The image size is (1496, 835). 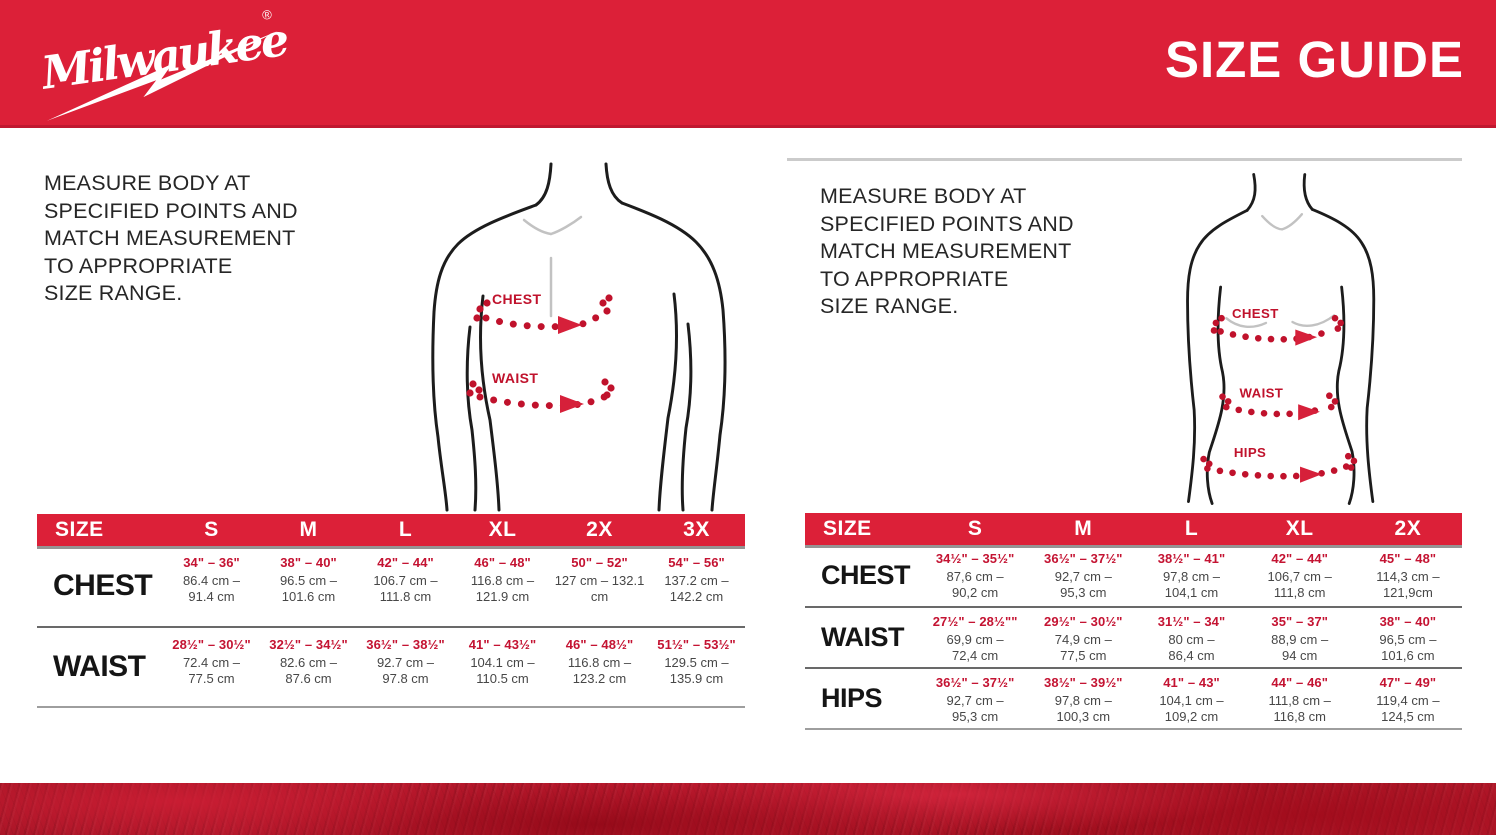 What do you see at coordinates (1408, 708) in the screenshot?
I see `cm-range: 119,4 cm –124,5 cm` at bounding box center [1408, 708].